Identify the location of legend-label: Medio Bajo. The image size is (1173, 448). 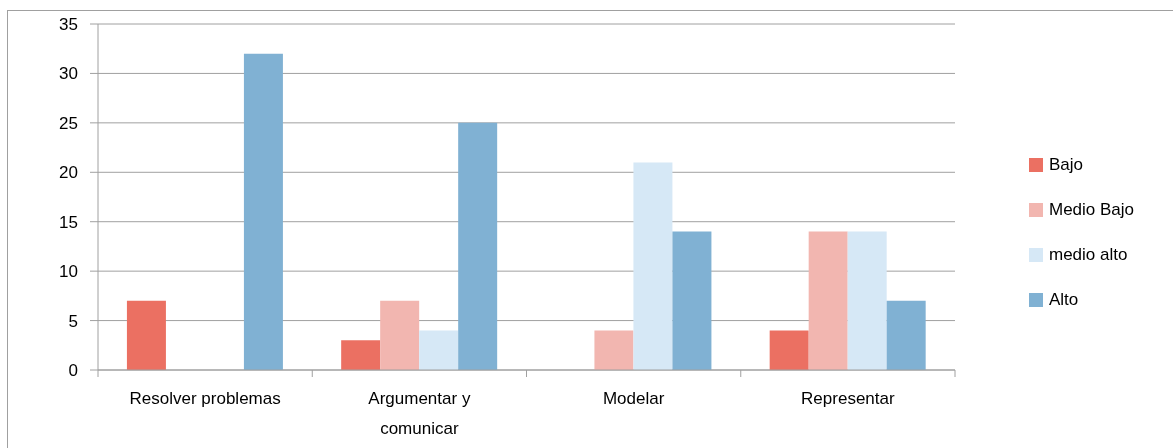
(1092, 209).